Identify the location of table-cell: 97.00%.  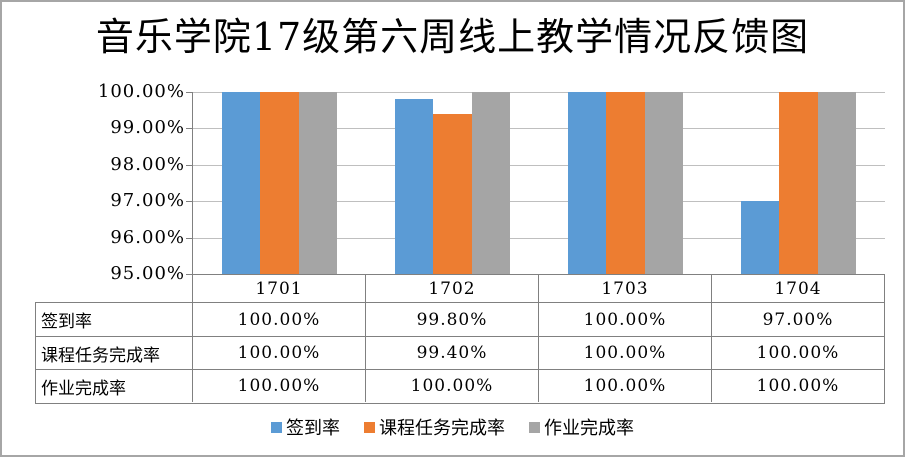
(797, 319).